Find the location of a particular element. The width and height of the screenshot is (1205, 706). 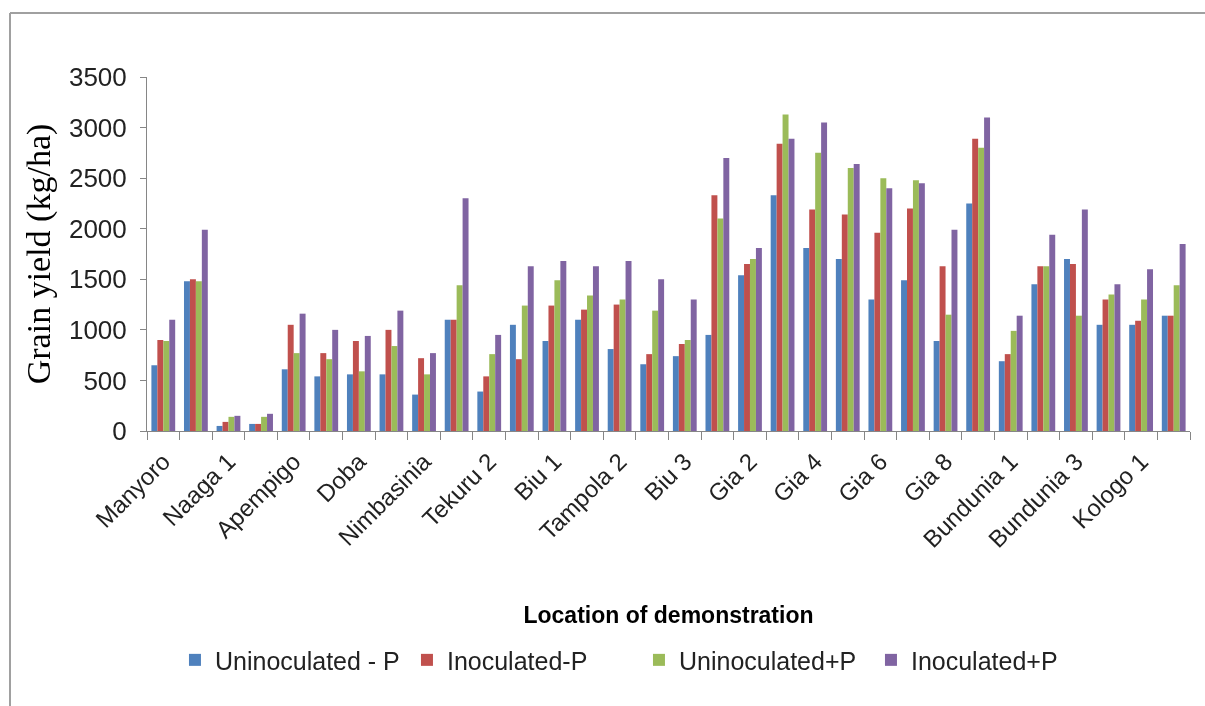

x-axis-title: Location of demonstration is located at coordinates (668, 615).